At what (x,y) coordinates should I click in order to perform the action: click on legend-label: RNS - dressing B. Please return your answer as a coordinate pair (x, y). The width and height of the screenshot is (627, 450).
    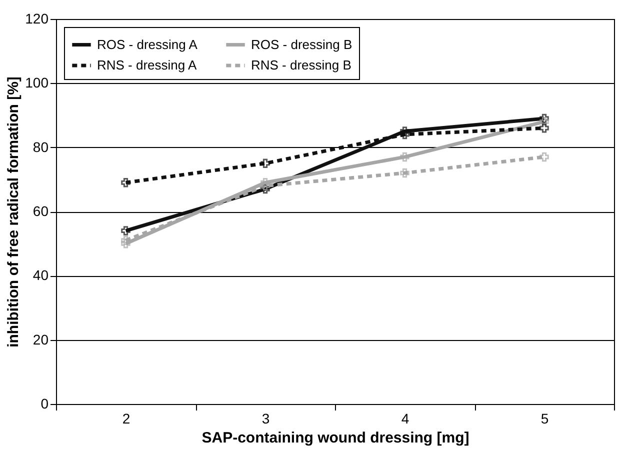
    Looking at the image, I should click on (301, 65).